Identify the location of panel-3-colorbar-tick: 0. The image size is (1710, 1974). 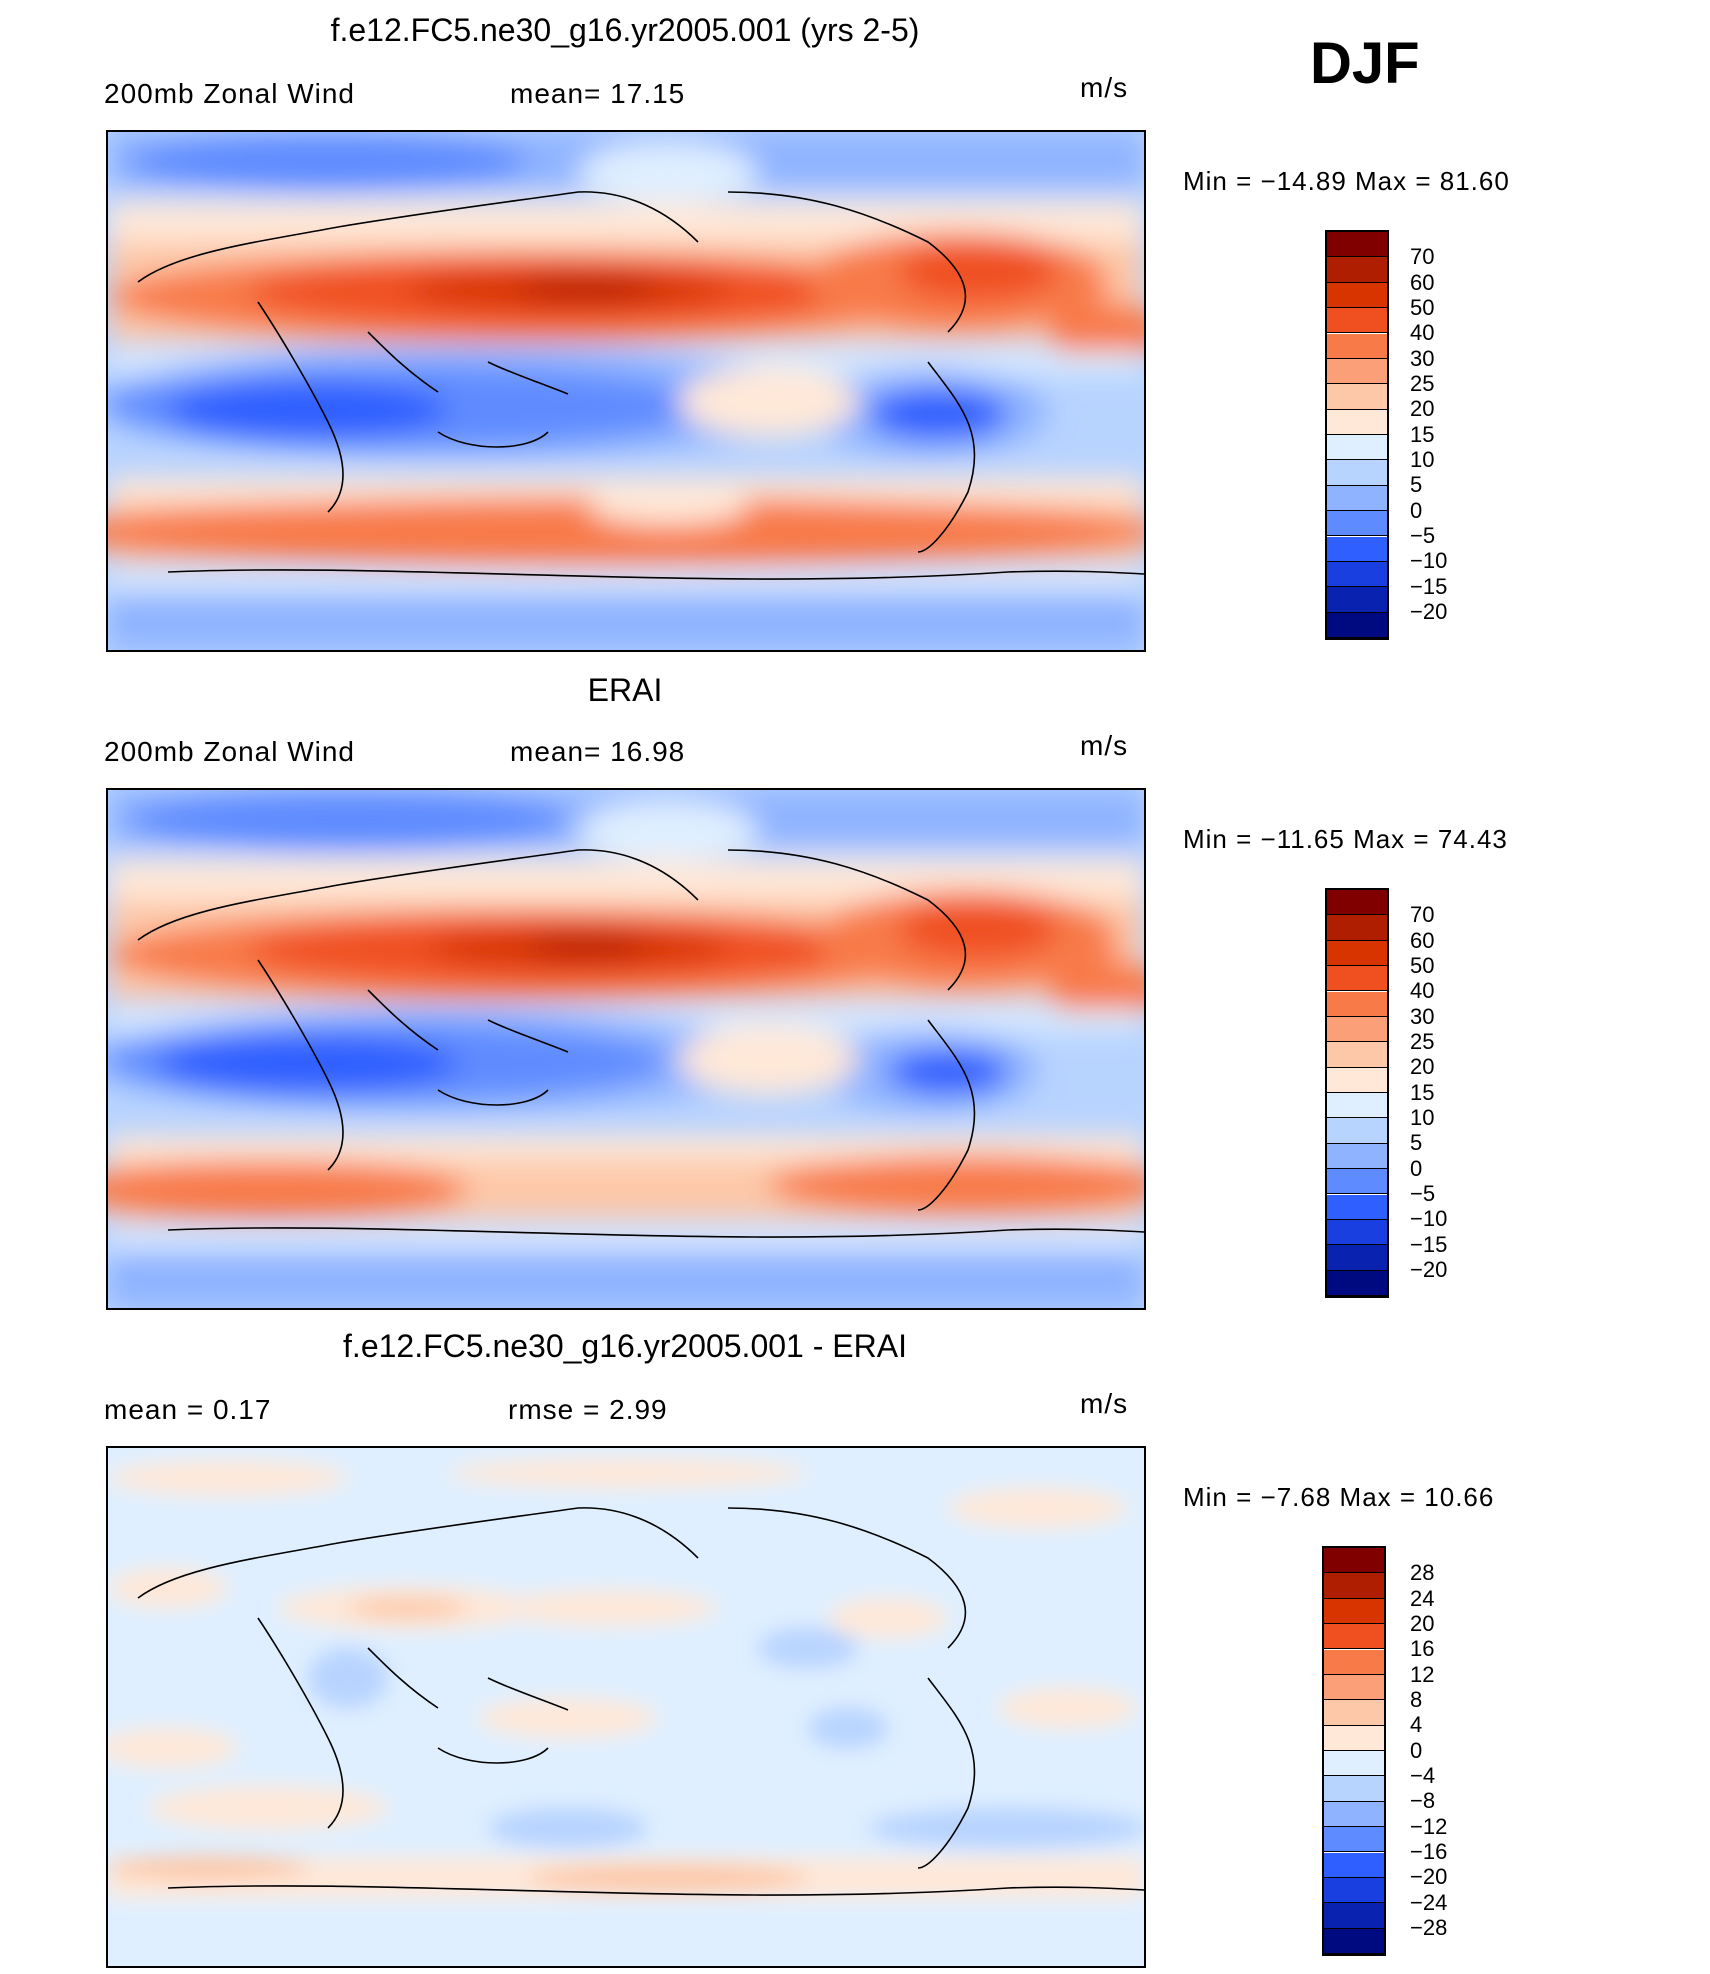
(1416, 1750).